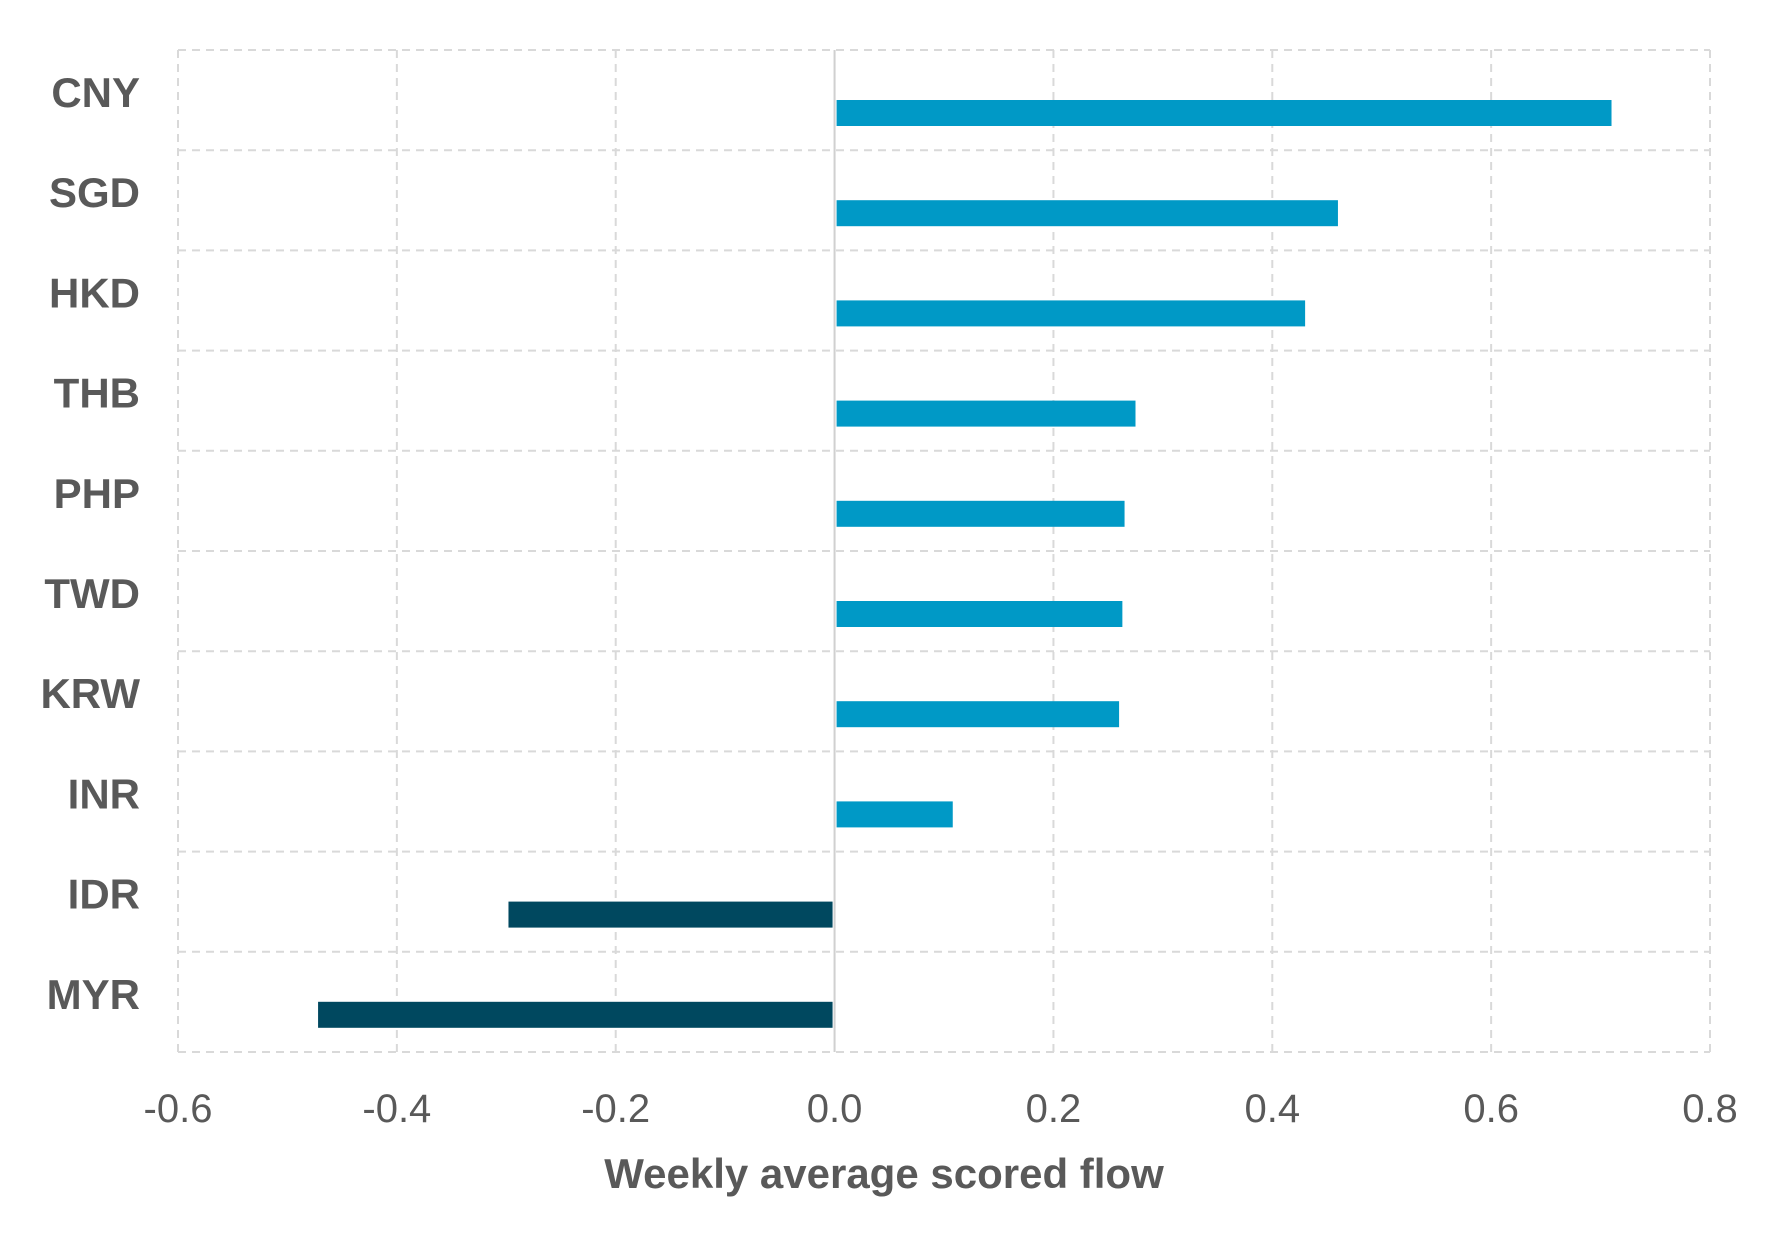 Image resolution: width=1785 pixels, height=1250 pixels. What do you see at coordinates (670, 914) in the screenshot?
I see `bar-idr` at bounding box center [670, 914].